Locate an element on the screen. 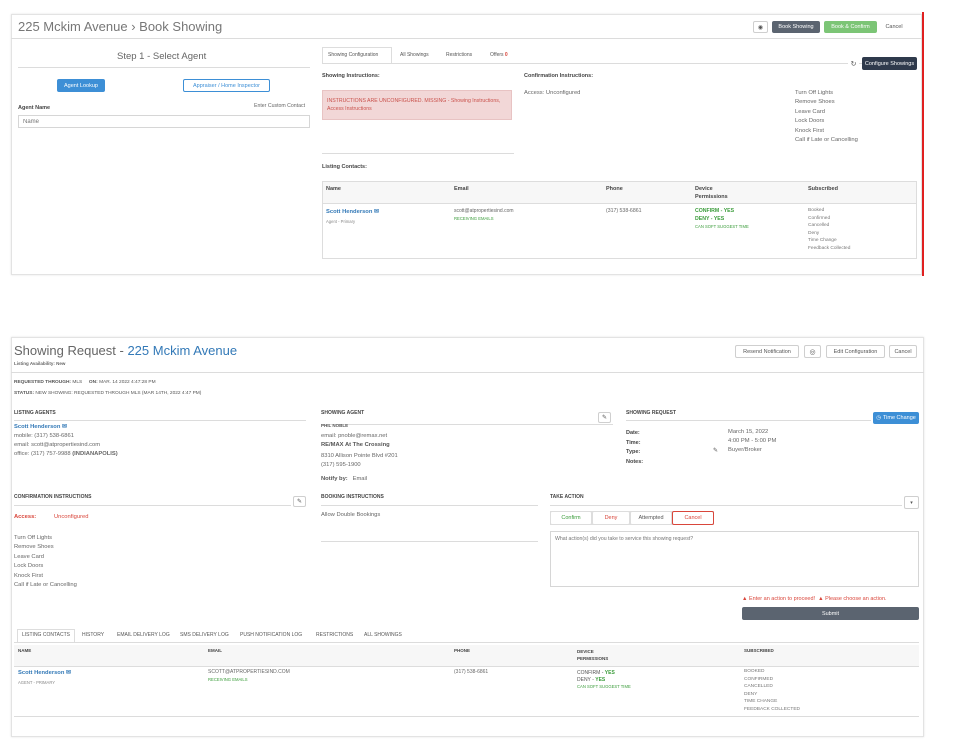 The height and width of the screenshot is (750, 975). take-action-divider is located at coordinates (726, 505).